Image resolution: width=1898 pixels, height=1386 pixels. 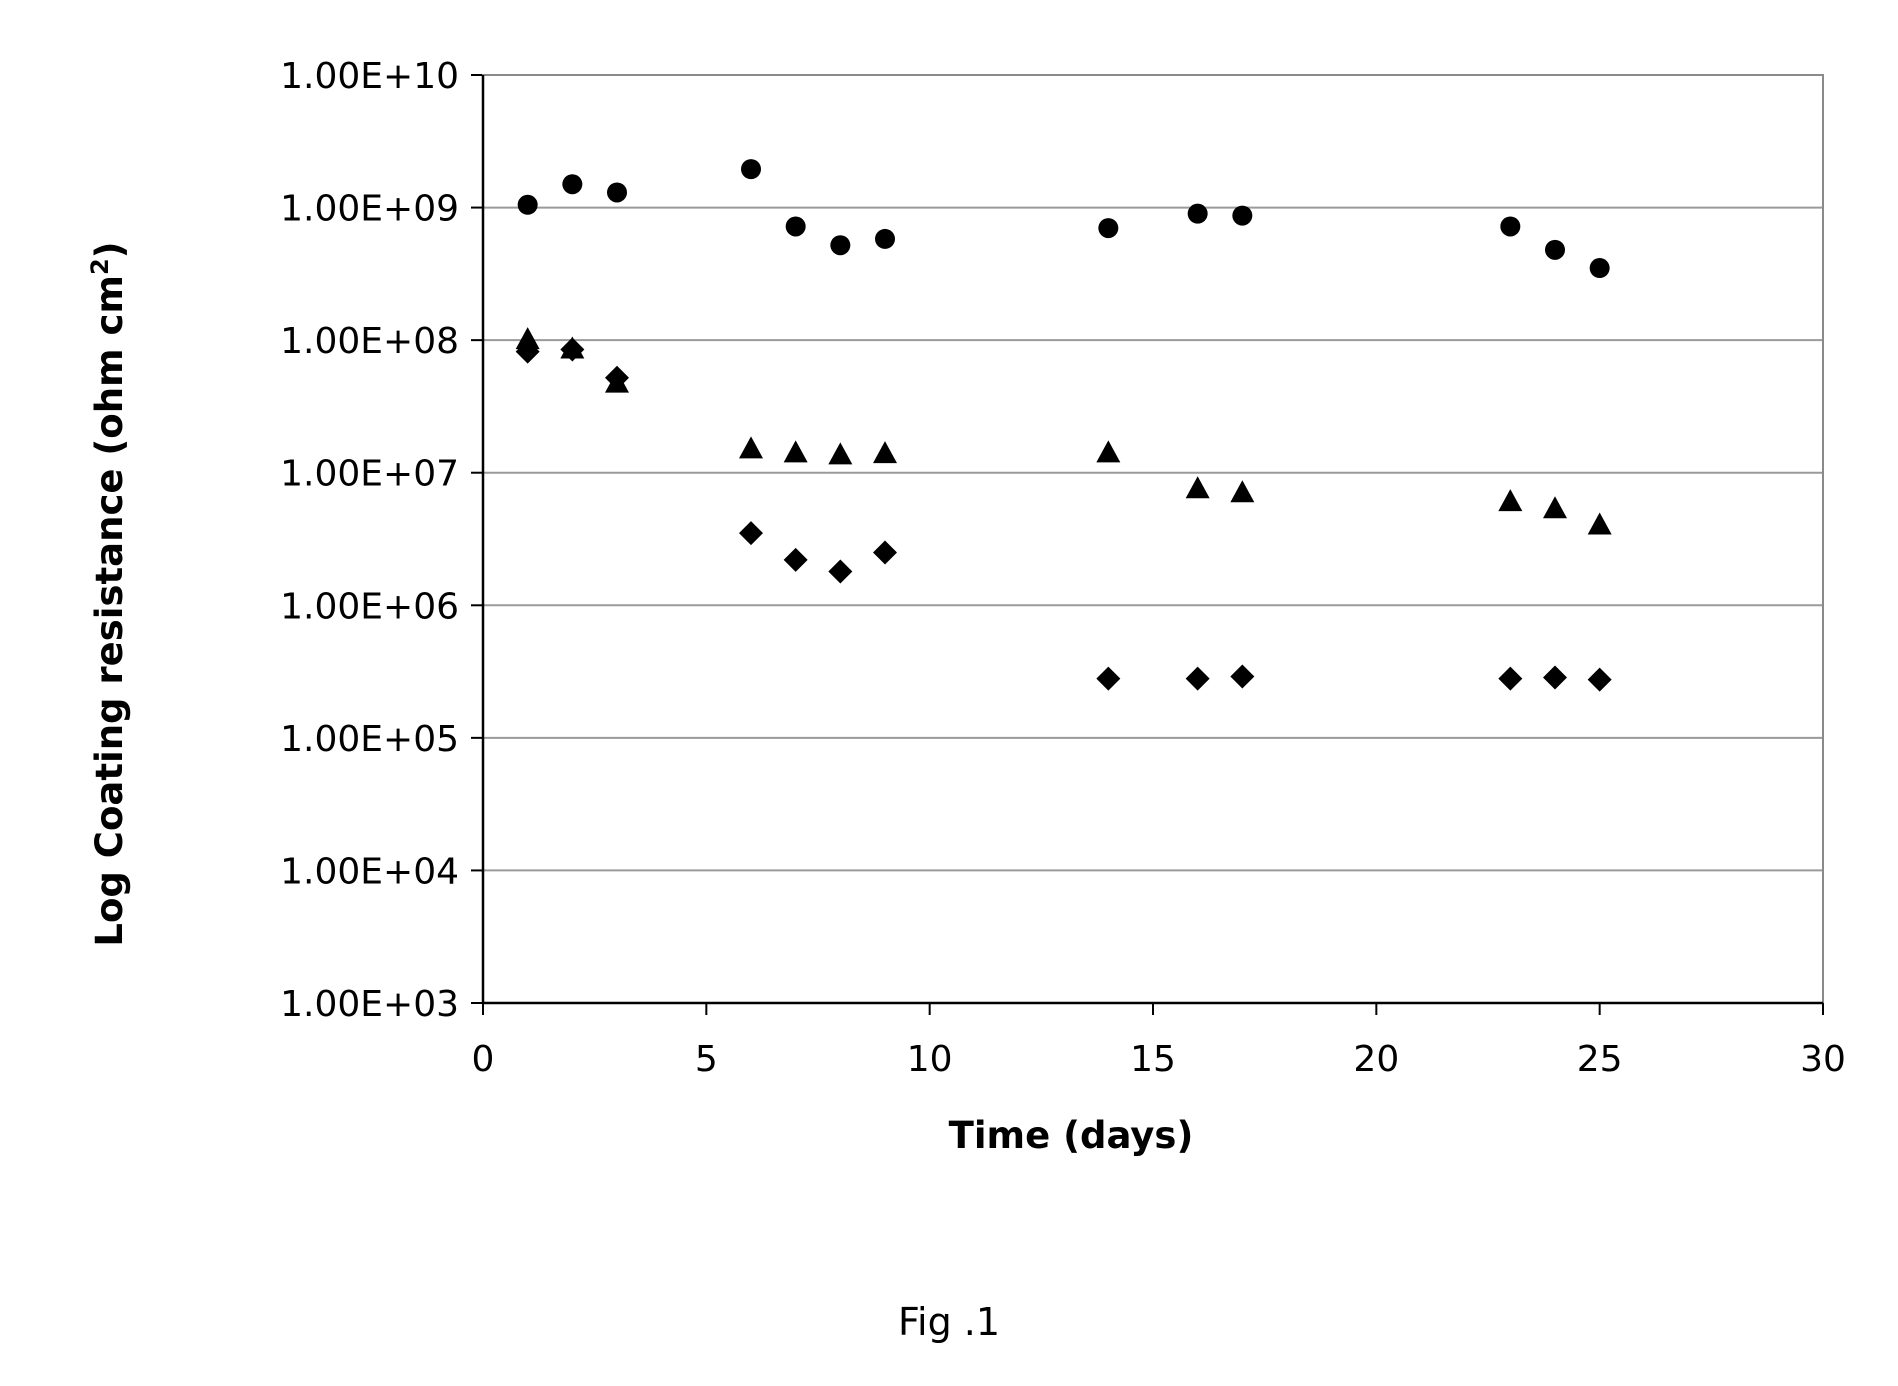 I want to click on y-tick-label: 1.00E+09, so click(x=369, y=209).